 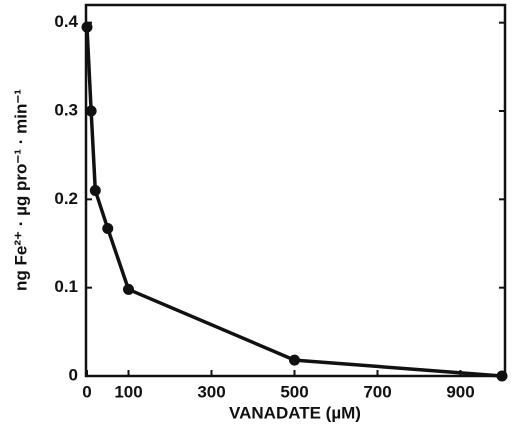 What do you see at coordinates (211, 391) in the screenshot?
I see `x-tick-label: 300` at bounding box center [211, 391].